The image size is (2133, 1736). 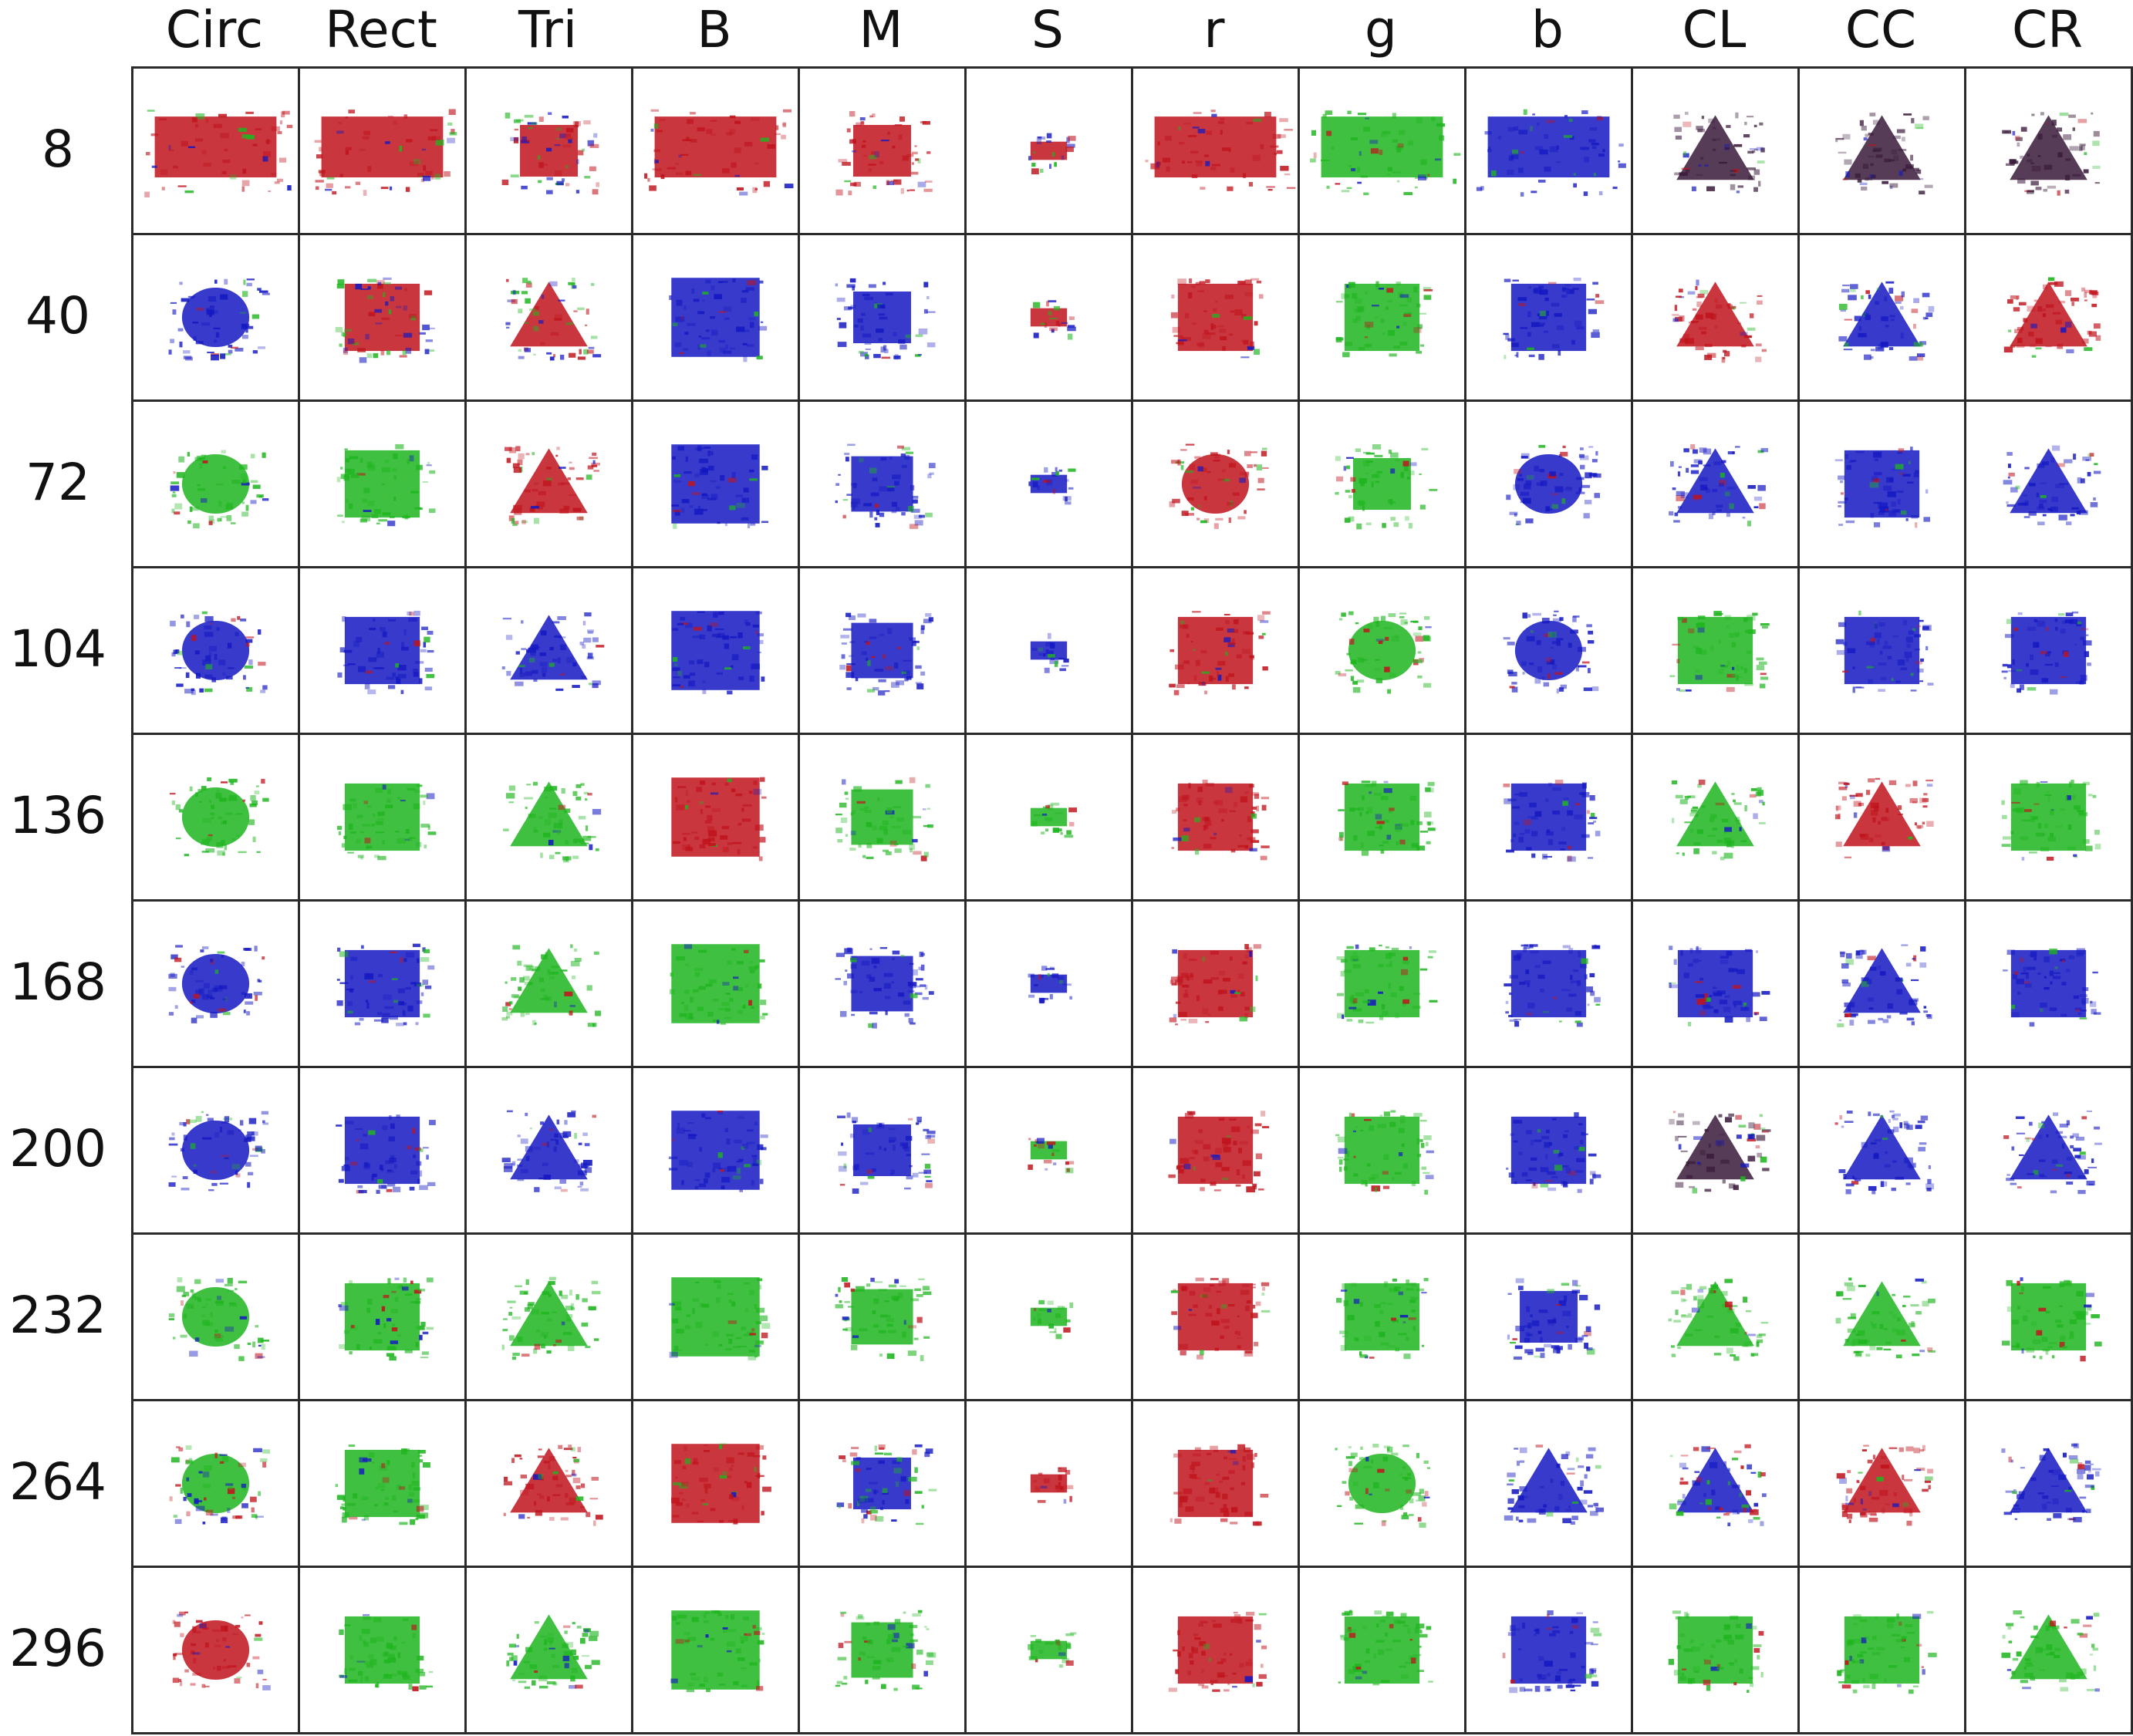 What do you see at coordinates (57, 1315) in the screenshot?
I see `row-label: 232` at bounding box center [57, 1315].